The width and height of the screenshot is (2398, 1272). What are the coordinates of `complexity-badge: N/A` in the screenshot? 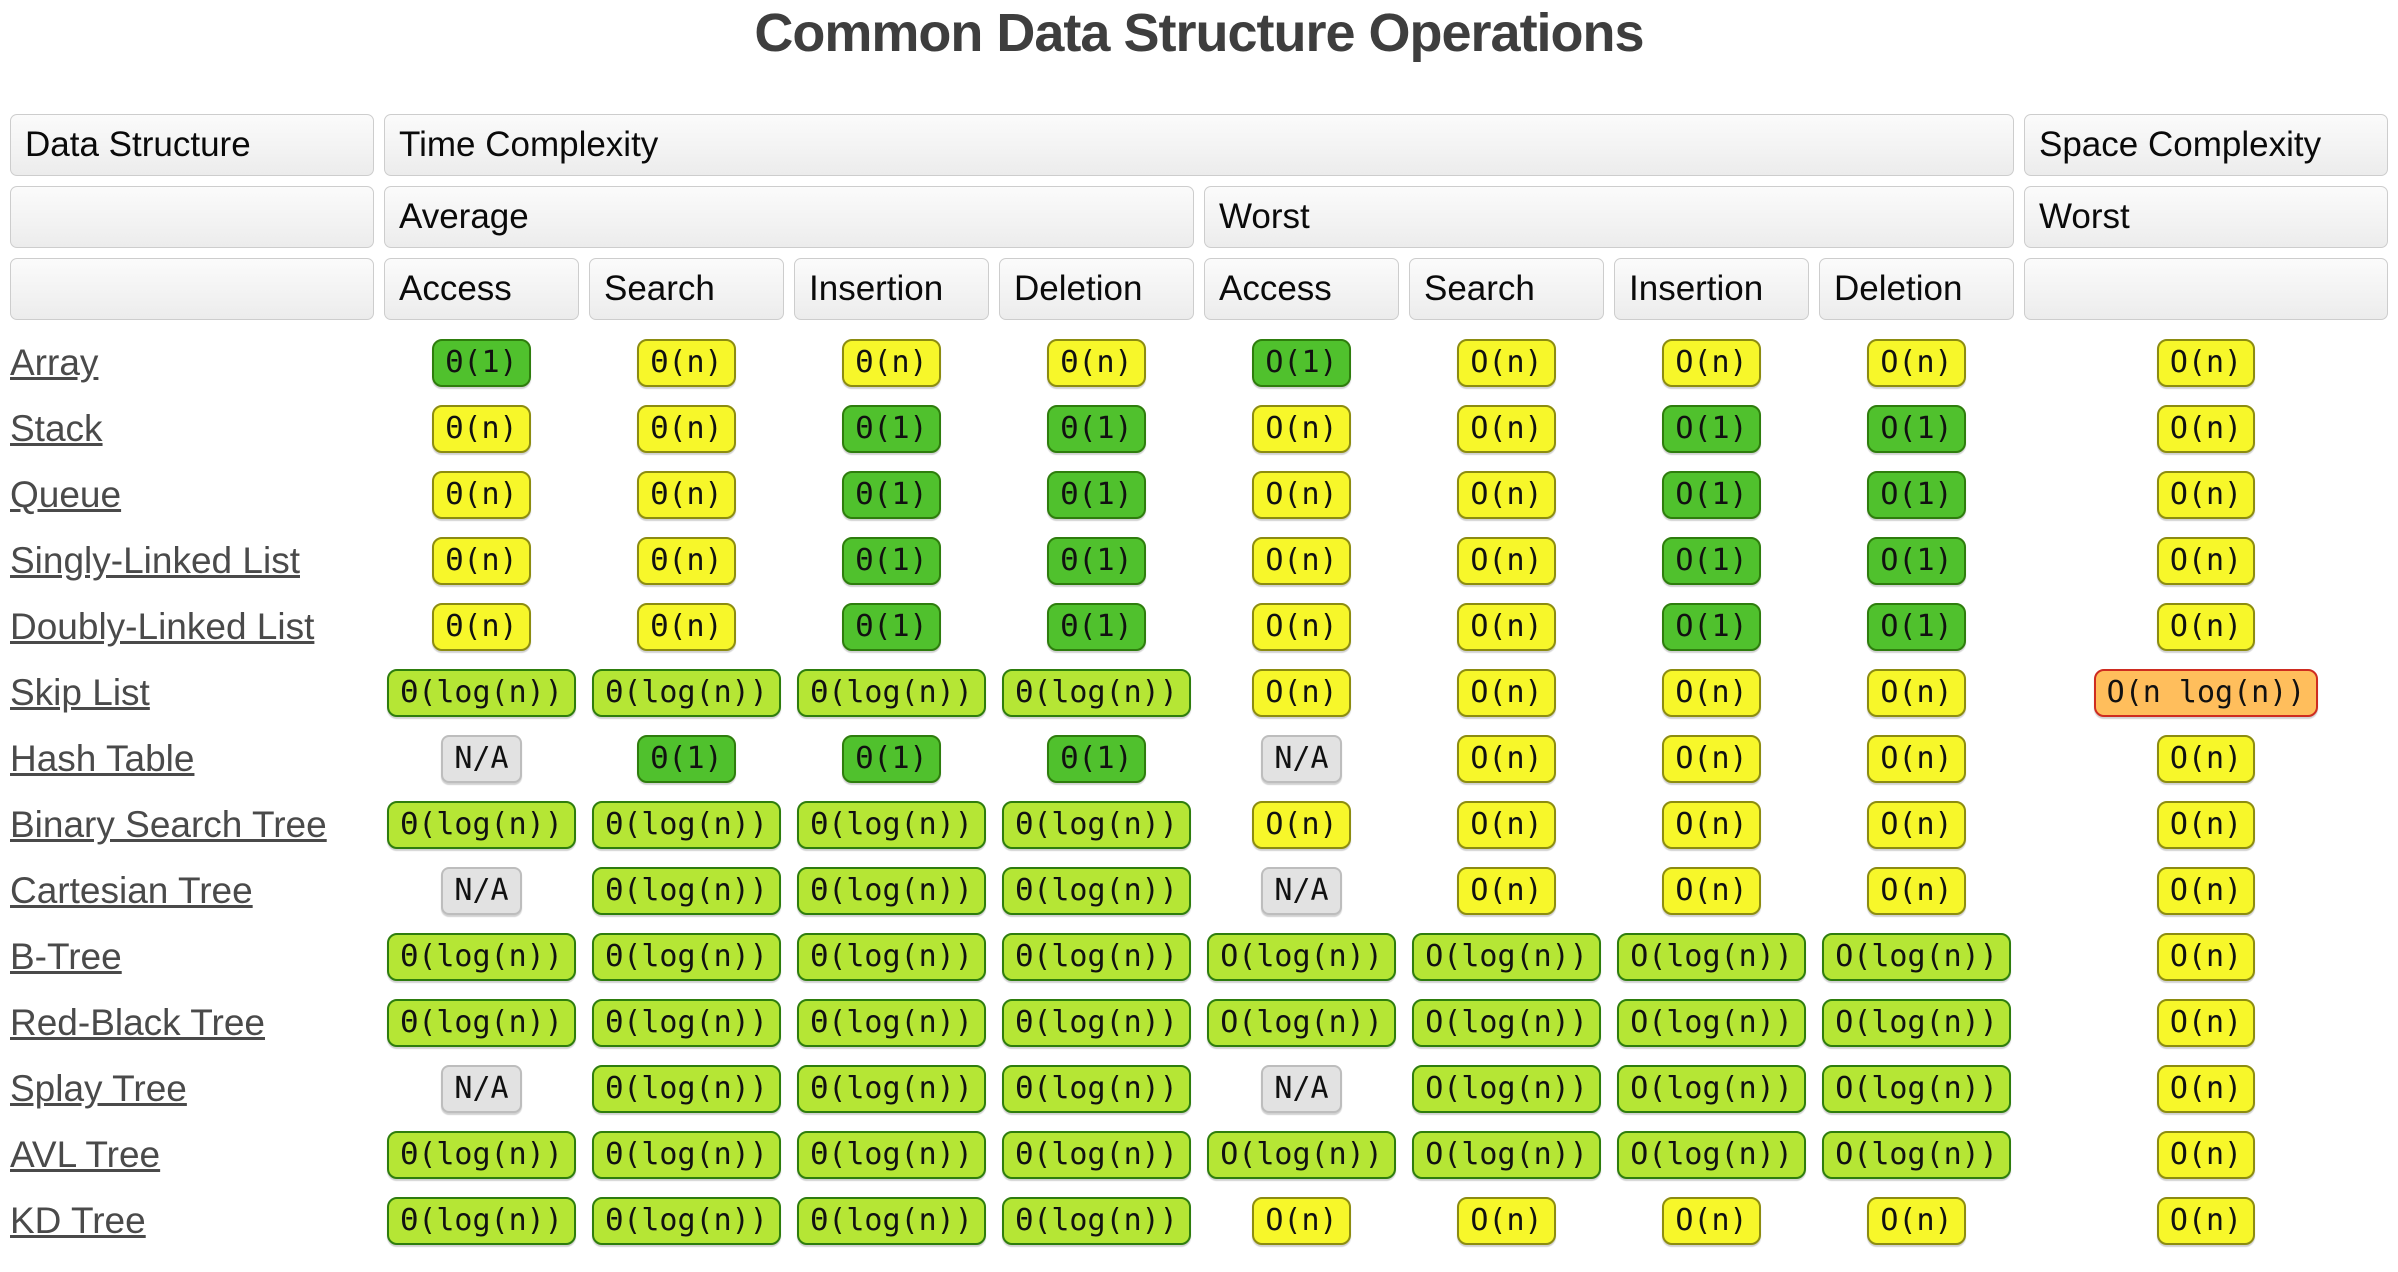 It's located at (1301, 759).